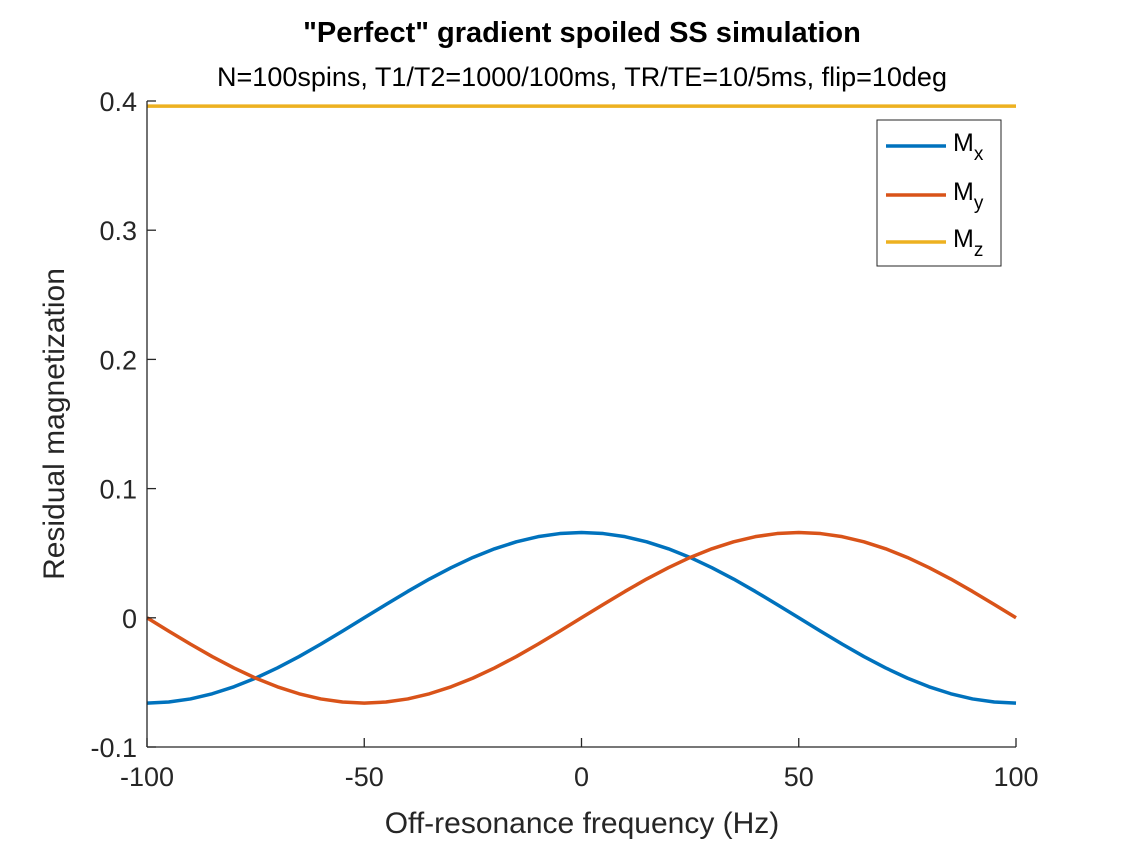  Describe the element at coordinates (147, 777) in the screenshot. I see `x-tick-label: -100` at that location.